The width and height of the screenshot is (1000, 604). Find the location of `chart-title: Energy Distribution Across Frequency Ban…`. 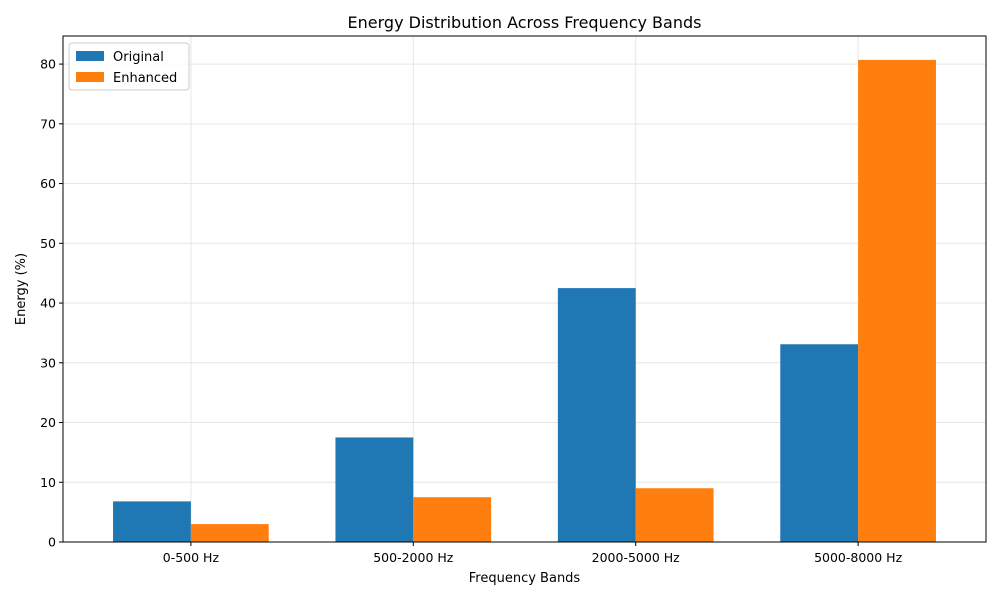

chart-title: Energy Distribution Across Frequency Ban… is located at coordinates (525, 22).